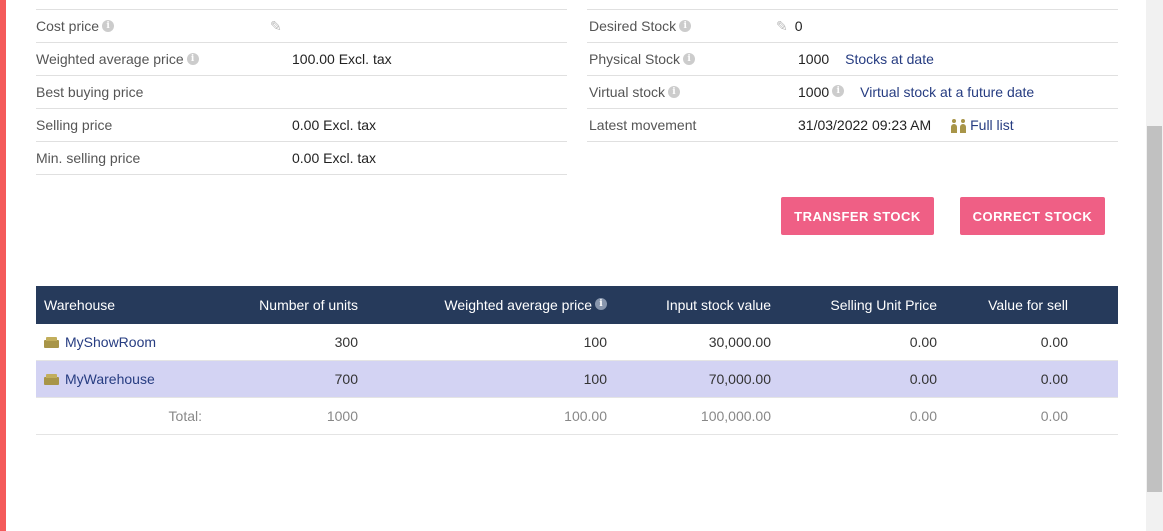  What do you see at coordinates (814, 92) in the screenshot?
I see `virtual-stock-value: 1000` at bounding box center [814, 92].